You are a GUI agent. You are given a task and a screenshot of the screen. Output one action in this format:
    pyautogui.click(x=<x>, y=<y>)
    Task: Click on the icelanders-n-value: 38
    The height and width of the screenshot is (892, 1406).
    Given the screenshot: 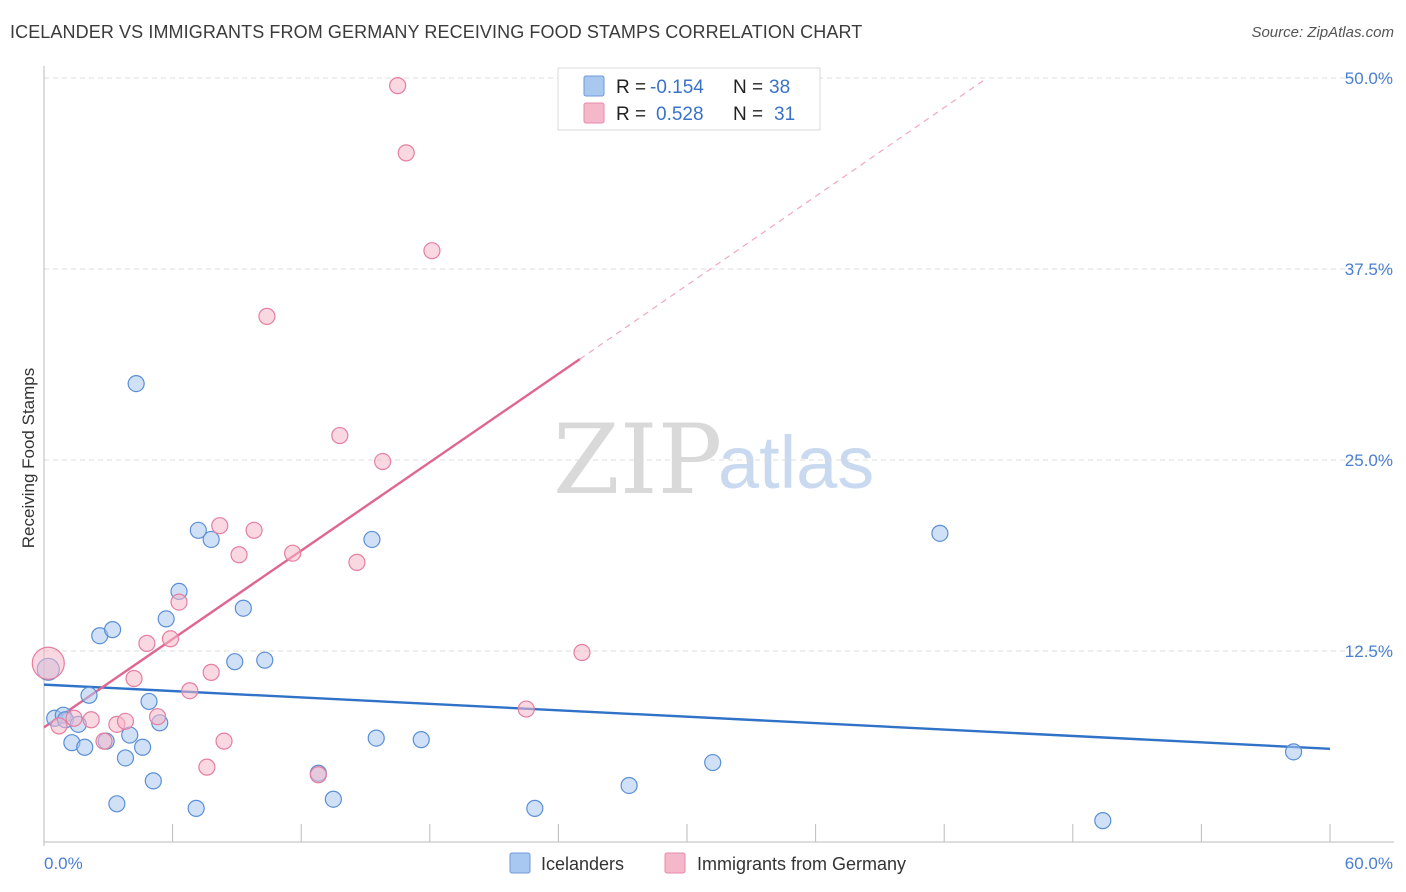 What is the action you would take?
    pyautogui.click(x=779, y=87)
    